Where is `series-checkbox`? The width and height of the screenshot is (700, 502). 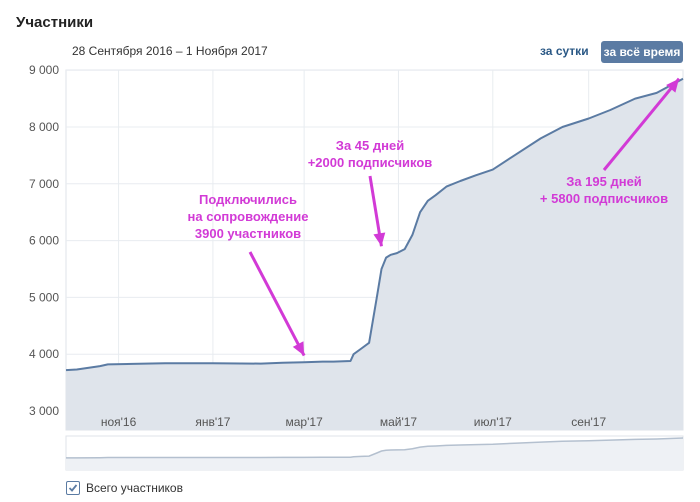
series-checkbox is located at coordinates (73, 488).